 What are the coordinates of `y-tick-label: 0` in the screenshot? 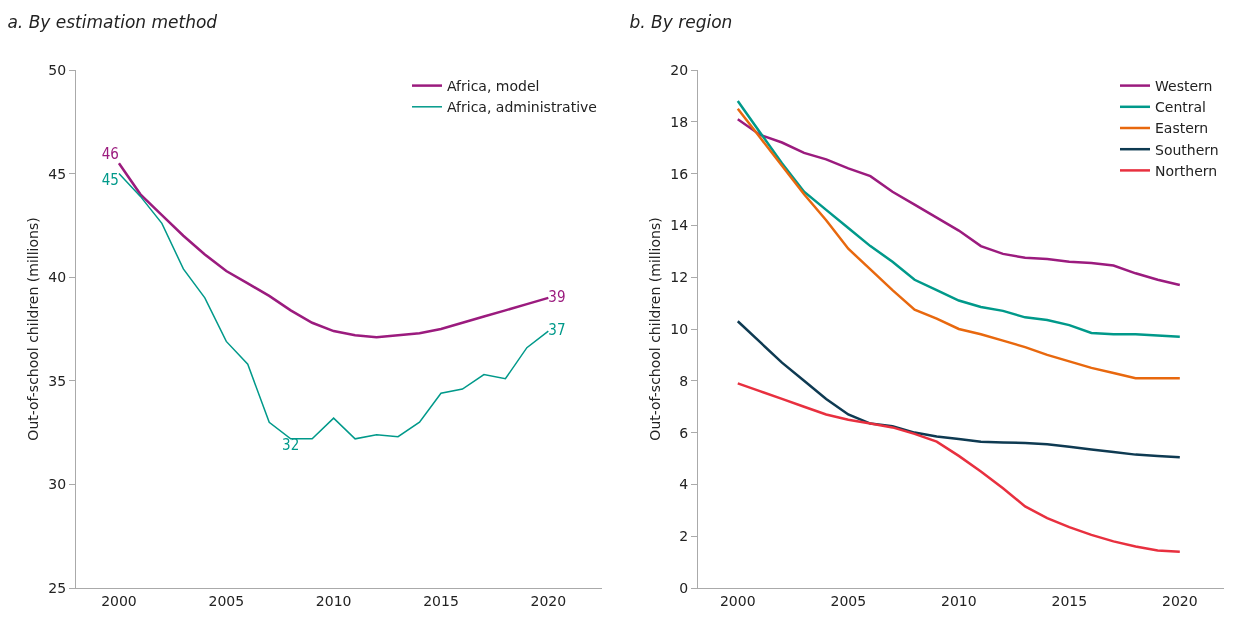 It's located at (684, 587).